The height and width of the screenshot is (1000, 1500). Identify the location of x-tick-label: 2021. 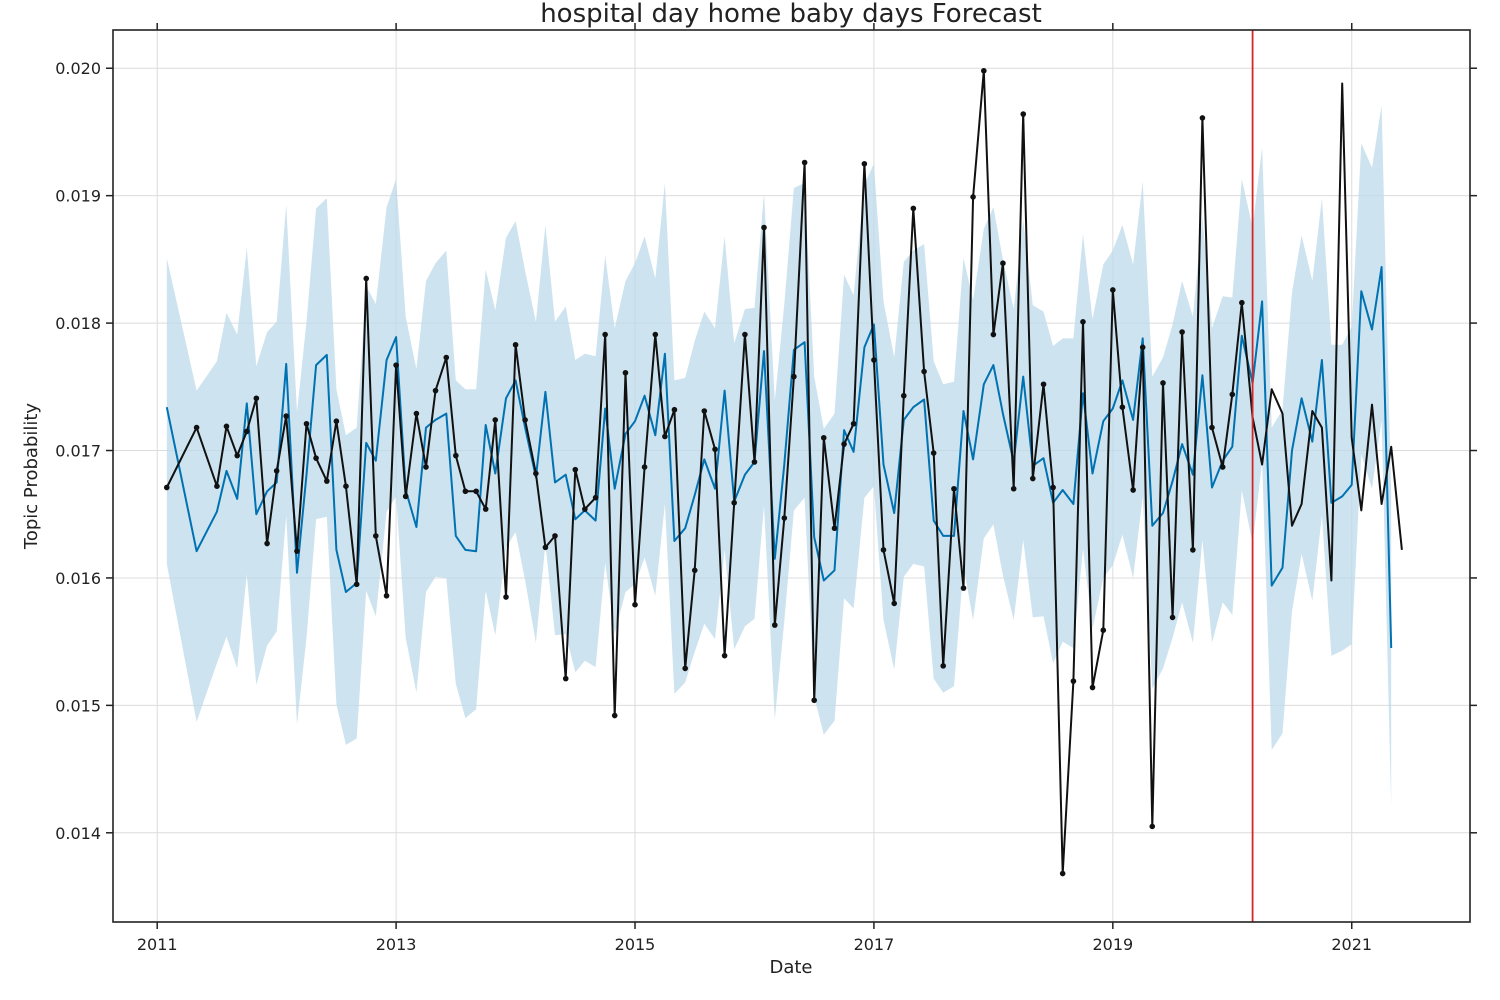
(1351, 944).